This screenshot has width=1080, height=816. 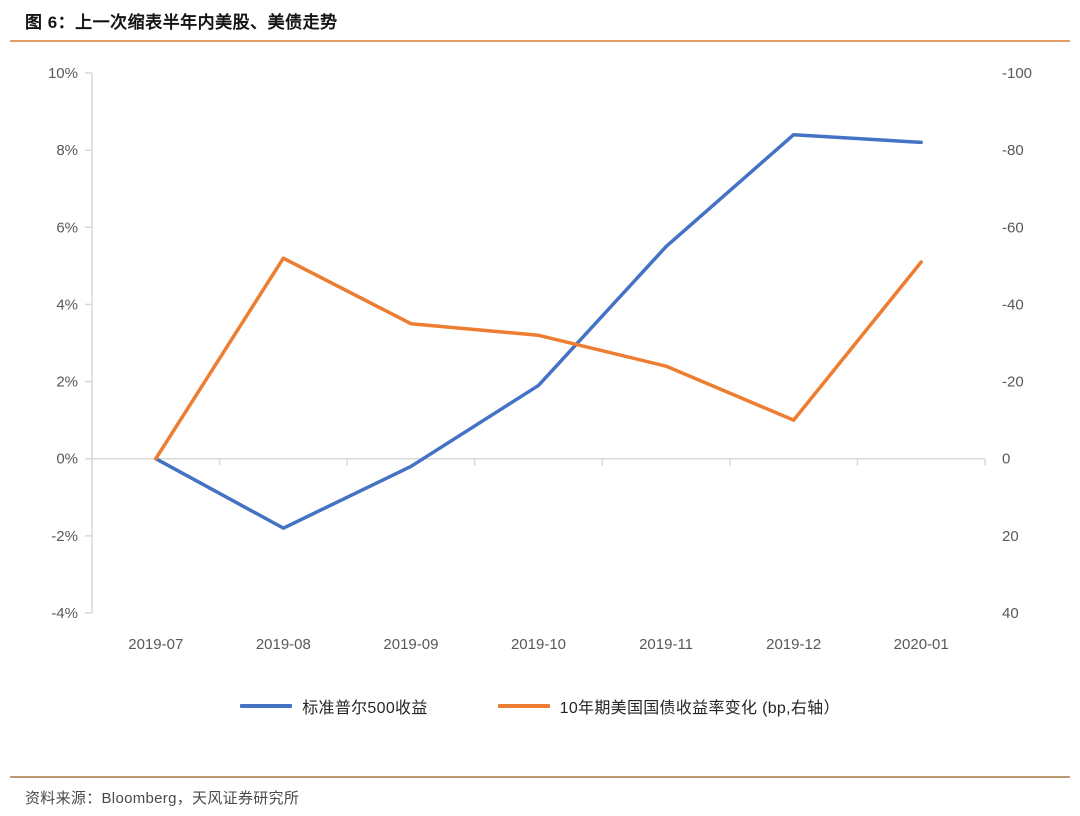 What do you see at coordinates (540, 41) in the screenshot?
I see `title-divider` at bounding box center [540, 41].